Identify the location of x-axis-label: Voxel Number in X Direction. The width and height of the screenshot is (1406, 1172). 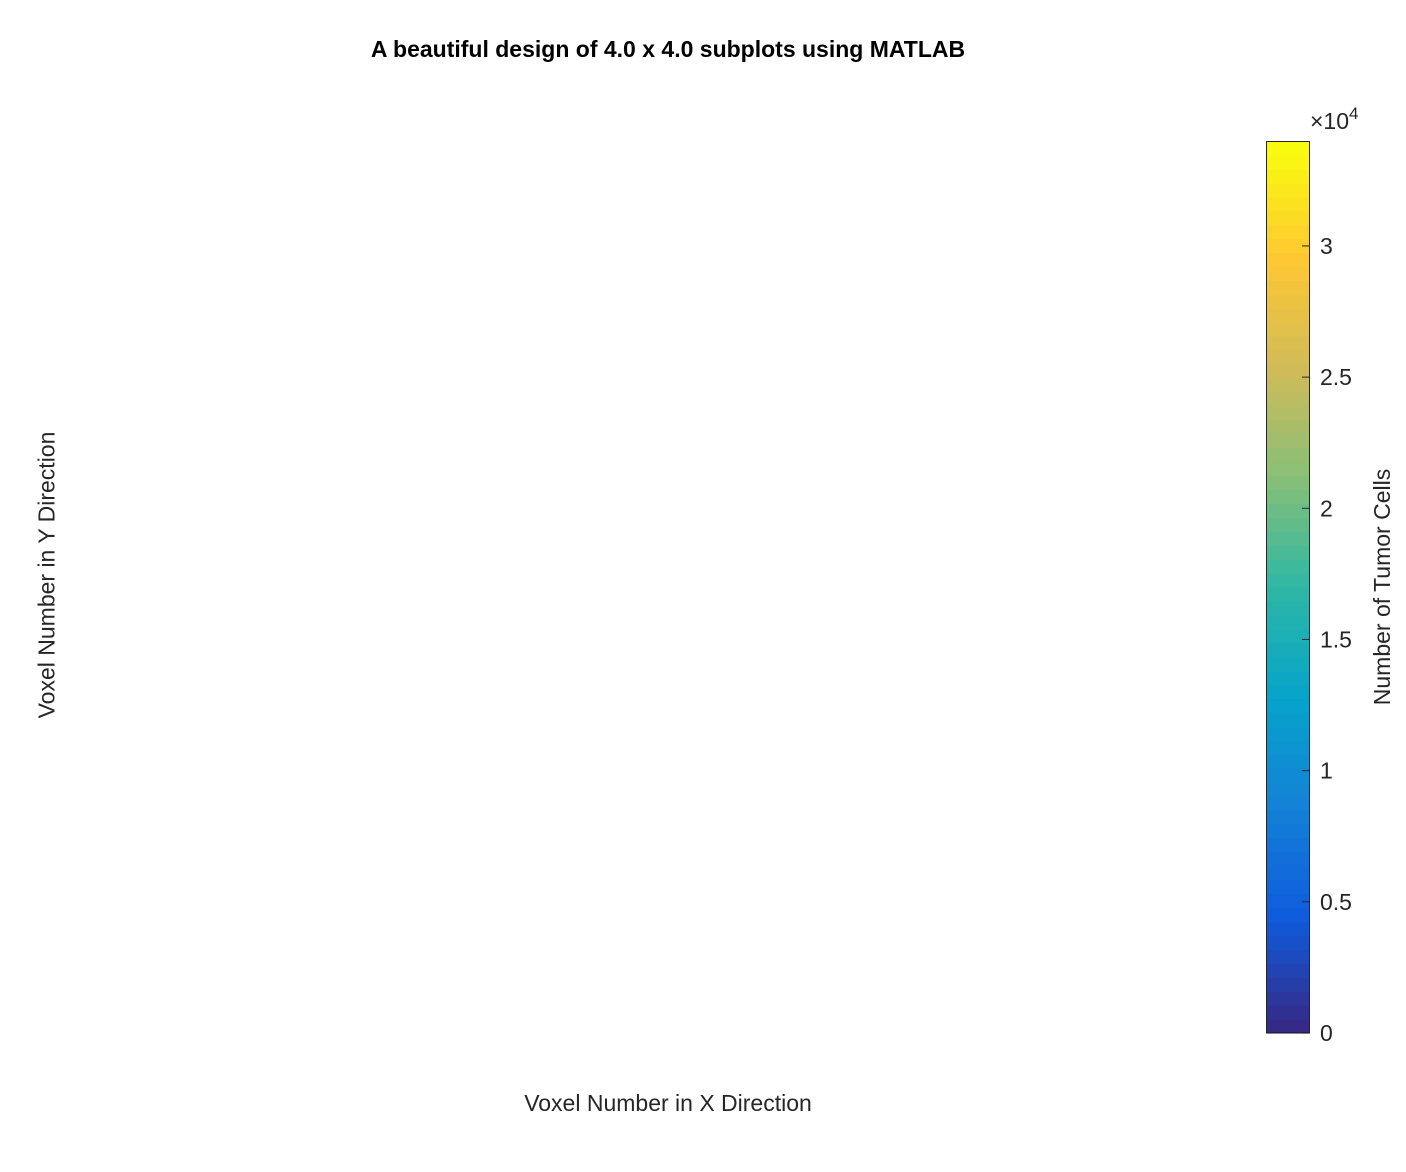
(668, 1103).